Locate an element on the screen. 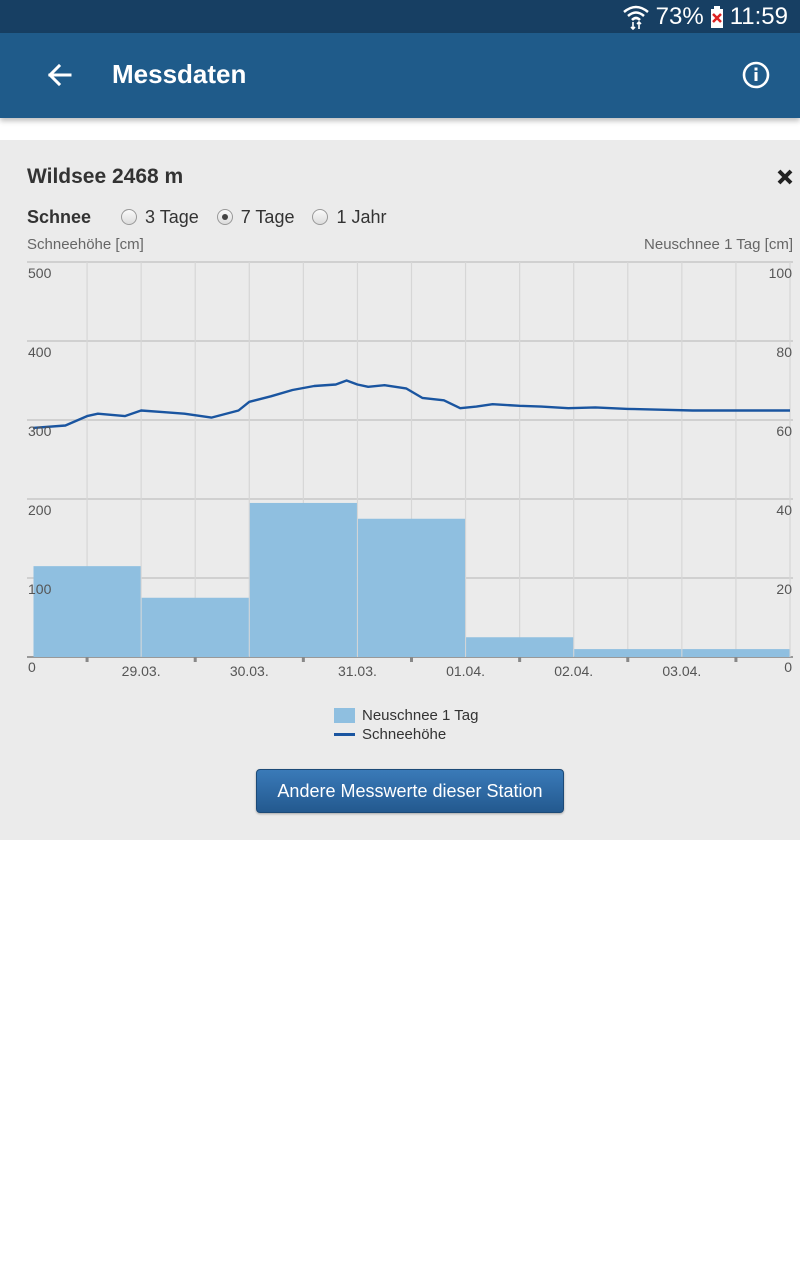 This screenshot has height=1280, width=800. y-right-tick-label: 100 is located at coordinates (781, 273).